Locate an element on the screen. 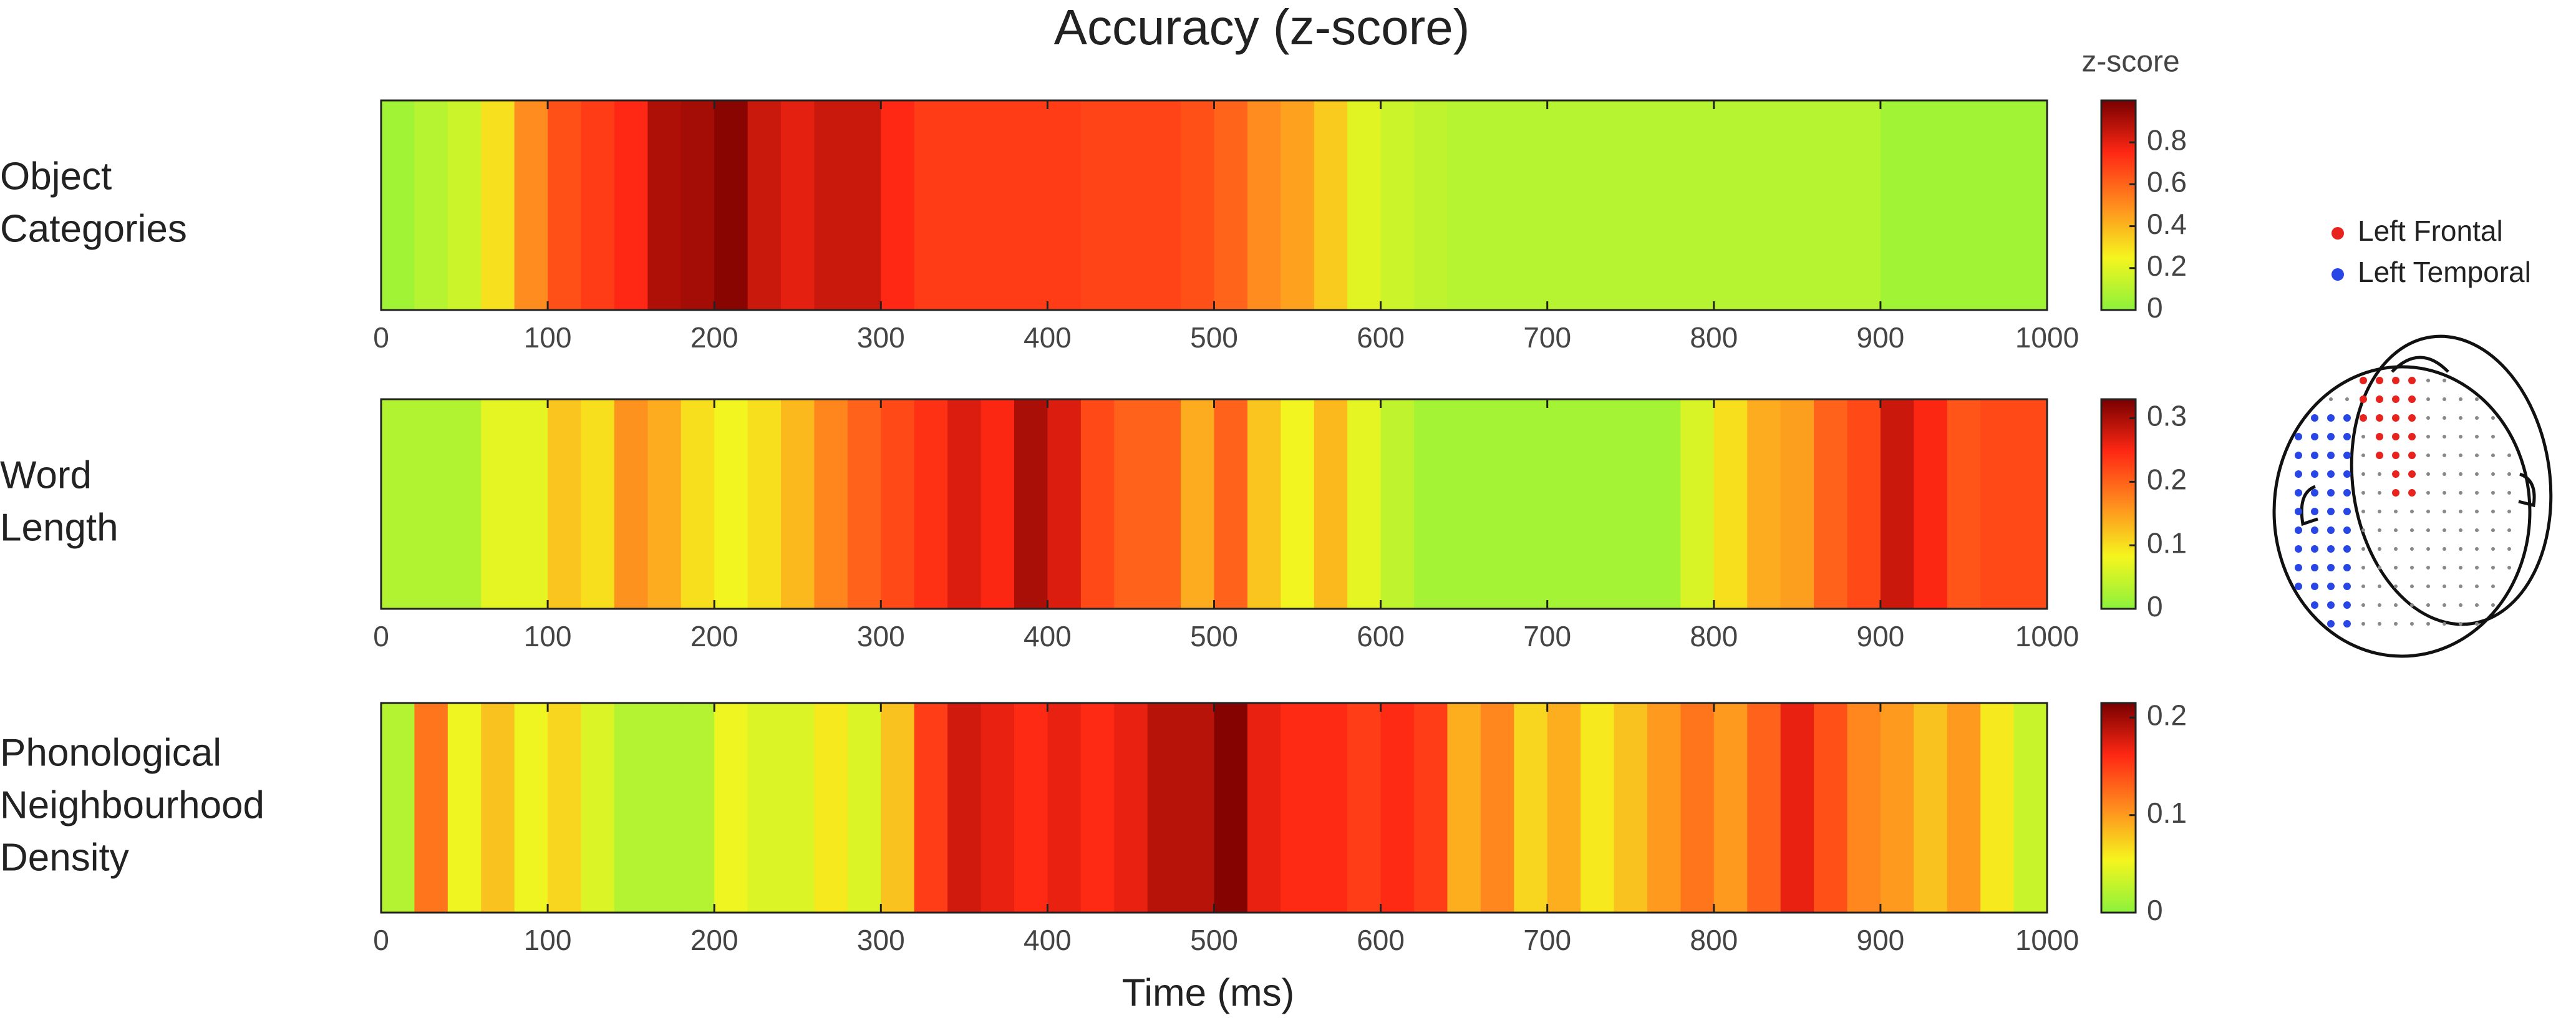 This screenshot has height=1023, width=2576. colorbar-tick-label: 0.4 is located at coordinates (2167, 224).